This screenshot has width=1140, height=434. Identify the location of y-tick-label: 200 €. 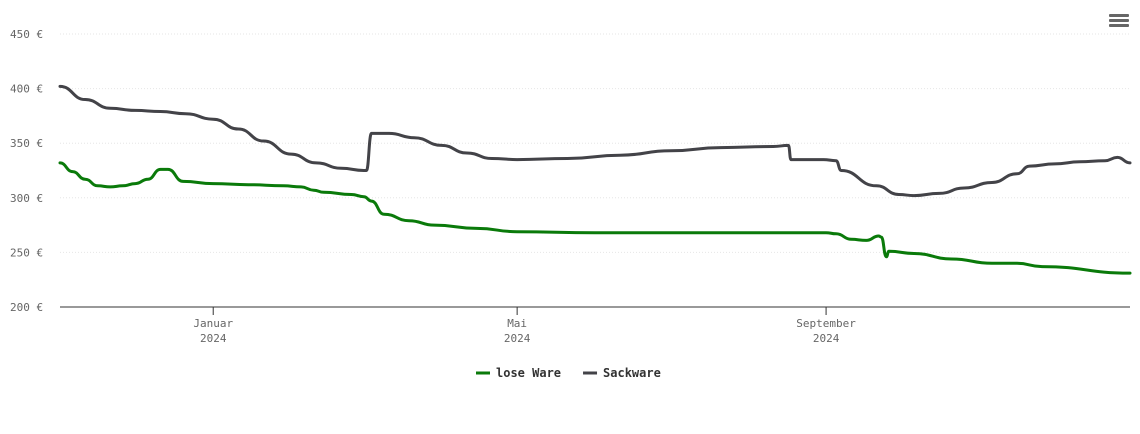
(26, 307).